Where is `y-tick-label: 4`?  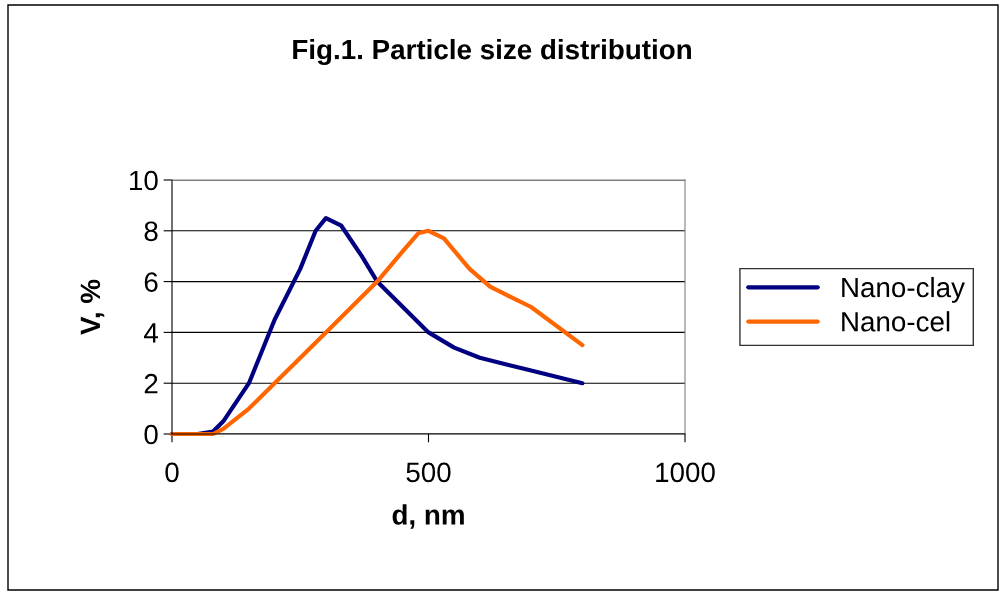
y-tick-label: 4 is located at coordinates (151, 333).